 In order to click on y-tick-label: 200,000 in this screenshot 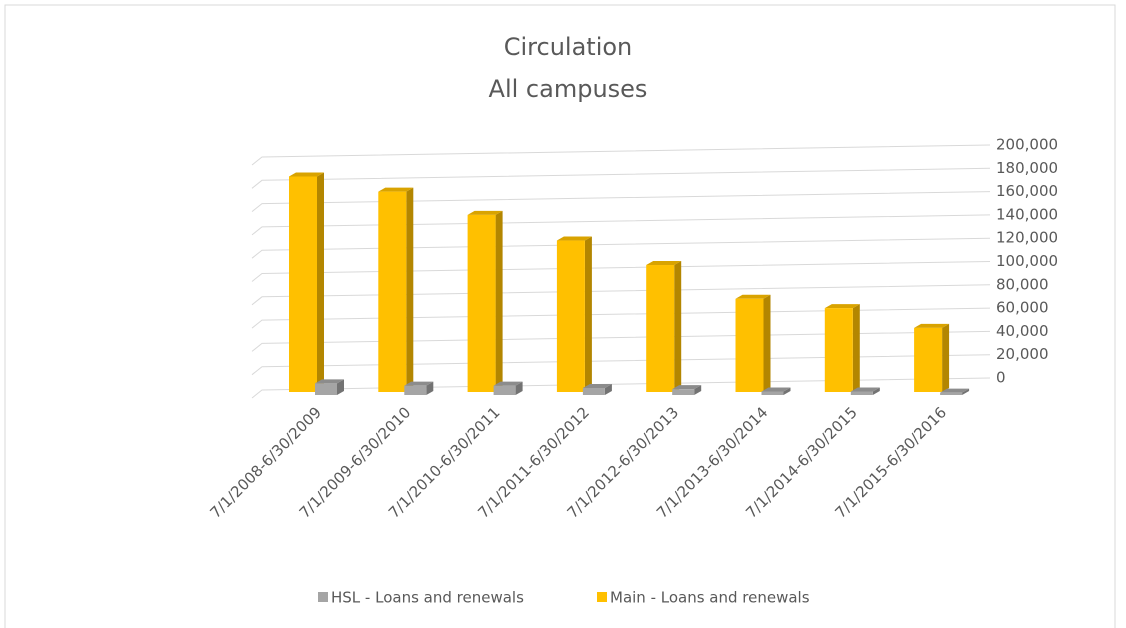, I will do `click(1027, 145)`.